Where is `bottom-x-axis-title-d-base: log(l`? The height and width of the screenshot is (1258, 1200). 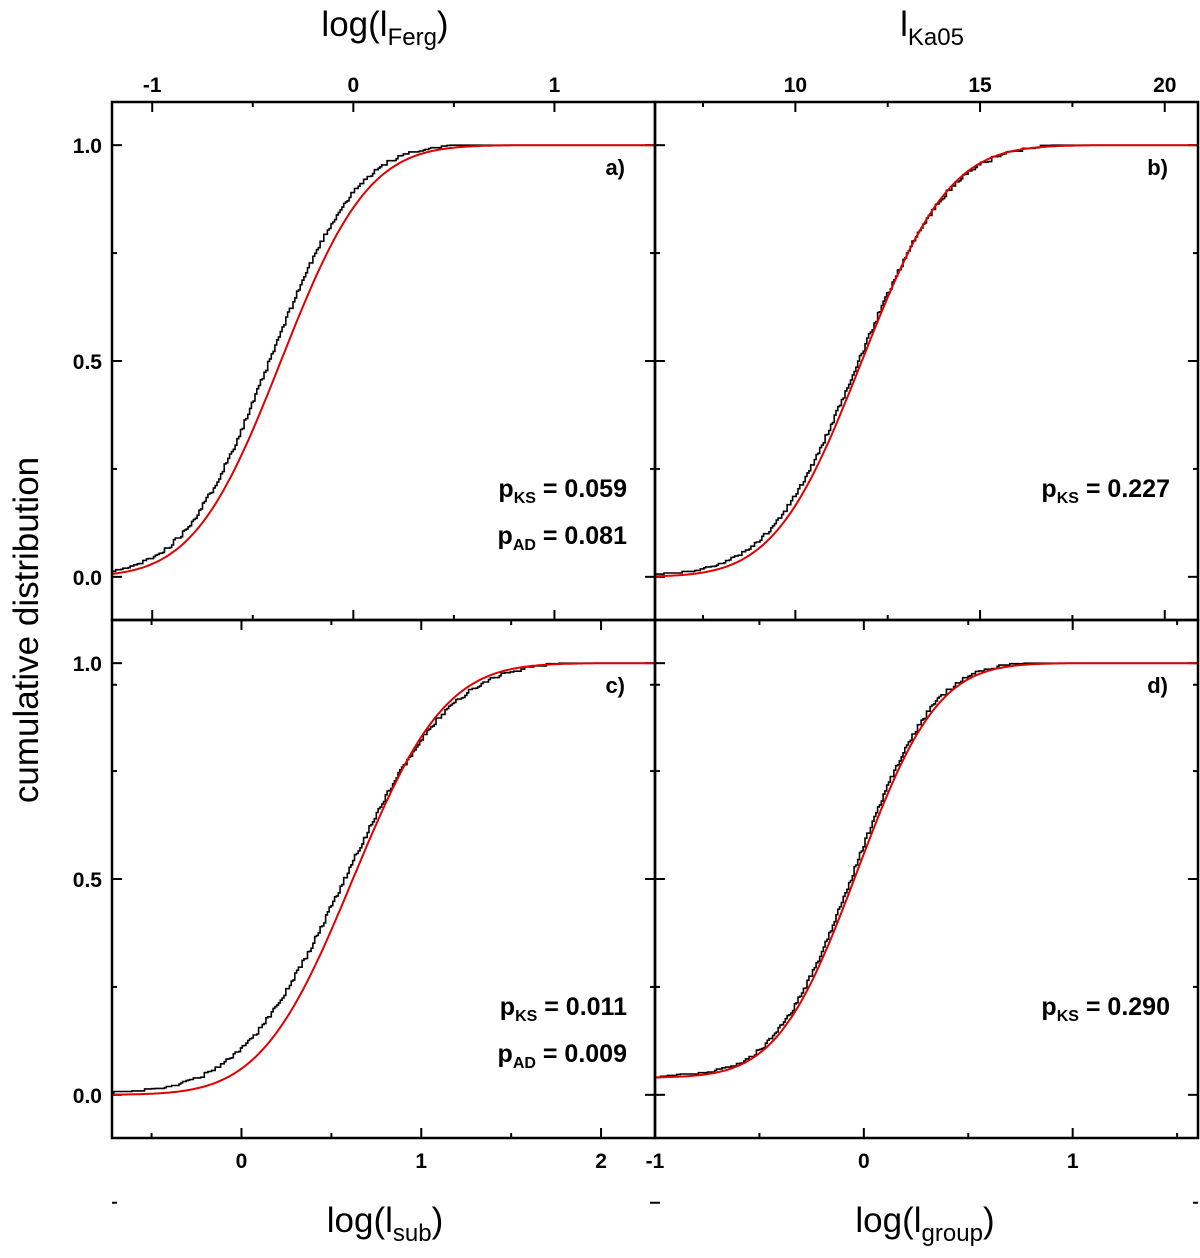
bottom-x-axis-title-d-base: log(l is located at coordinates (888, 1220).